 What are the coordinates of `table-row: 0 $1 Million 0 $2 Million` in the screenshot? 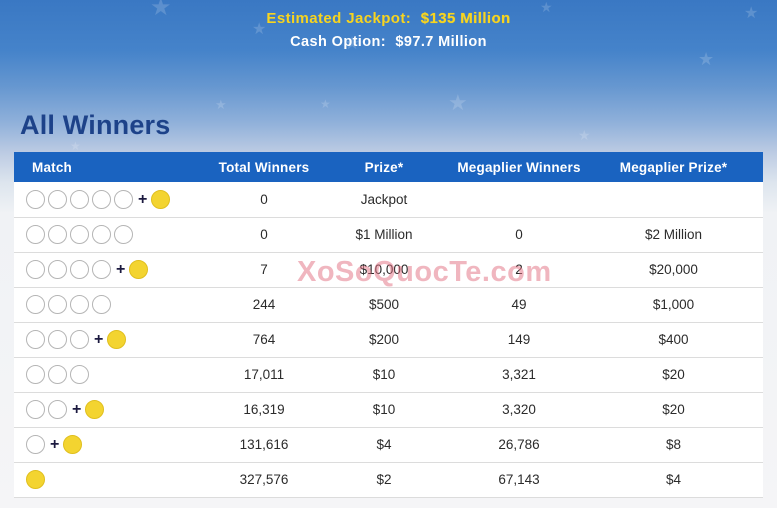 It's located at (388, 234).